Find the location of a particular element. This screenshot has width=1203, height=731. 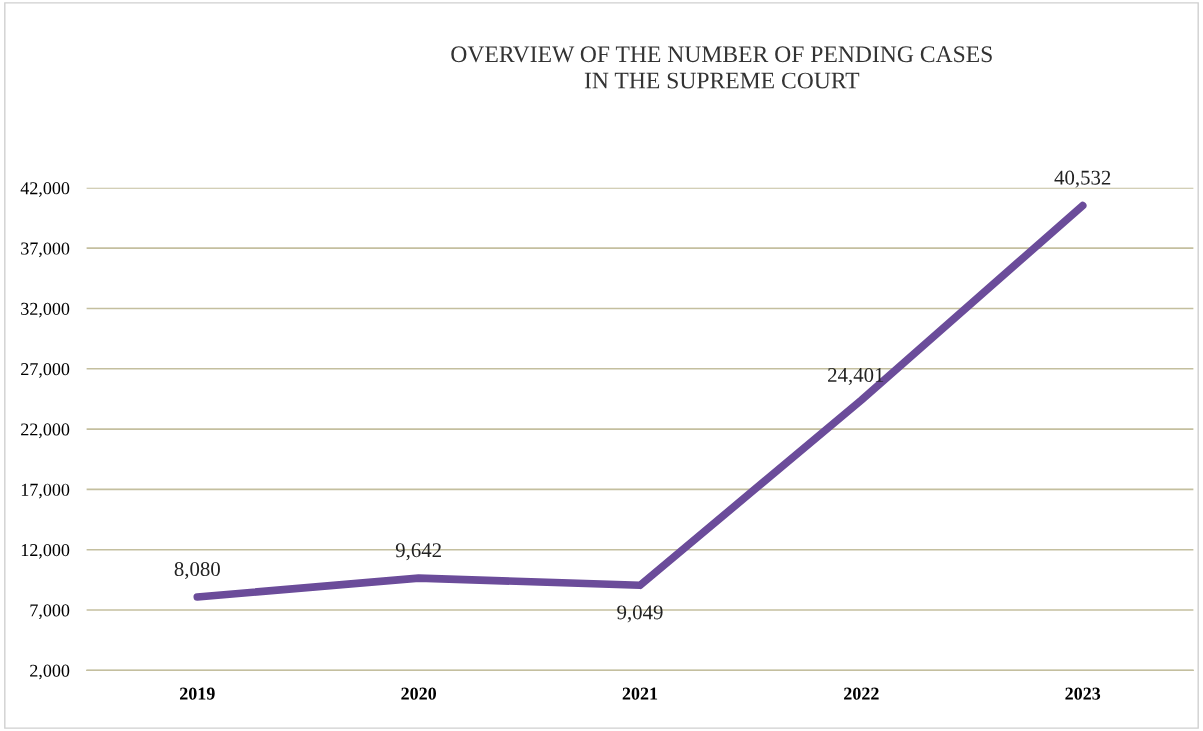

x-tick-label: 2022 is located at coordinates (861, 693).